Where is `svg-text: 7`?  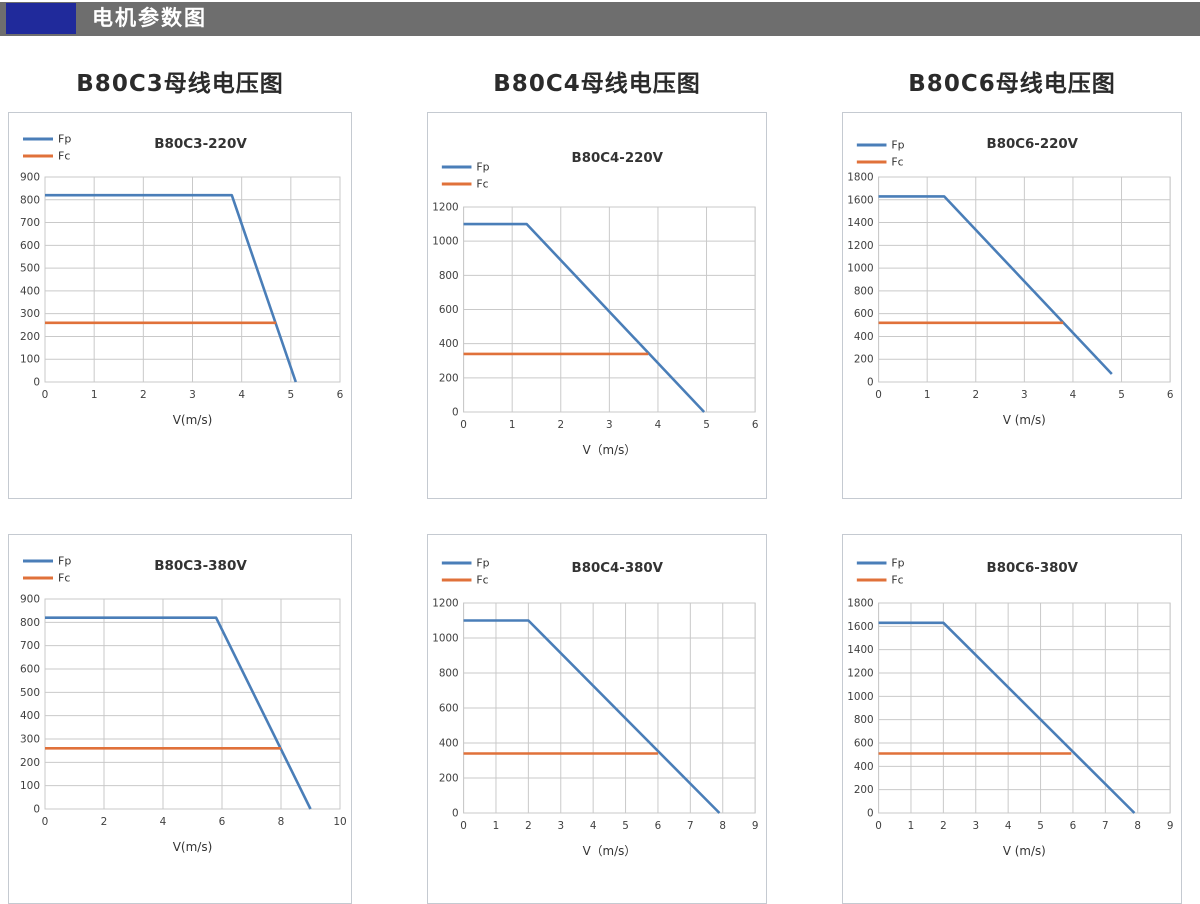 svg-text: 7 is located at coordinates (690, 826).